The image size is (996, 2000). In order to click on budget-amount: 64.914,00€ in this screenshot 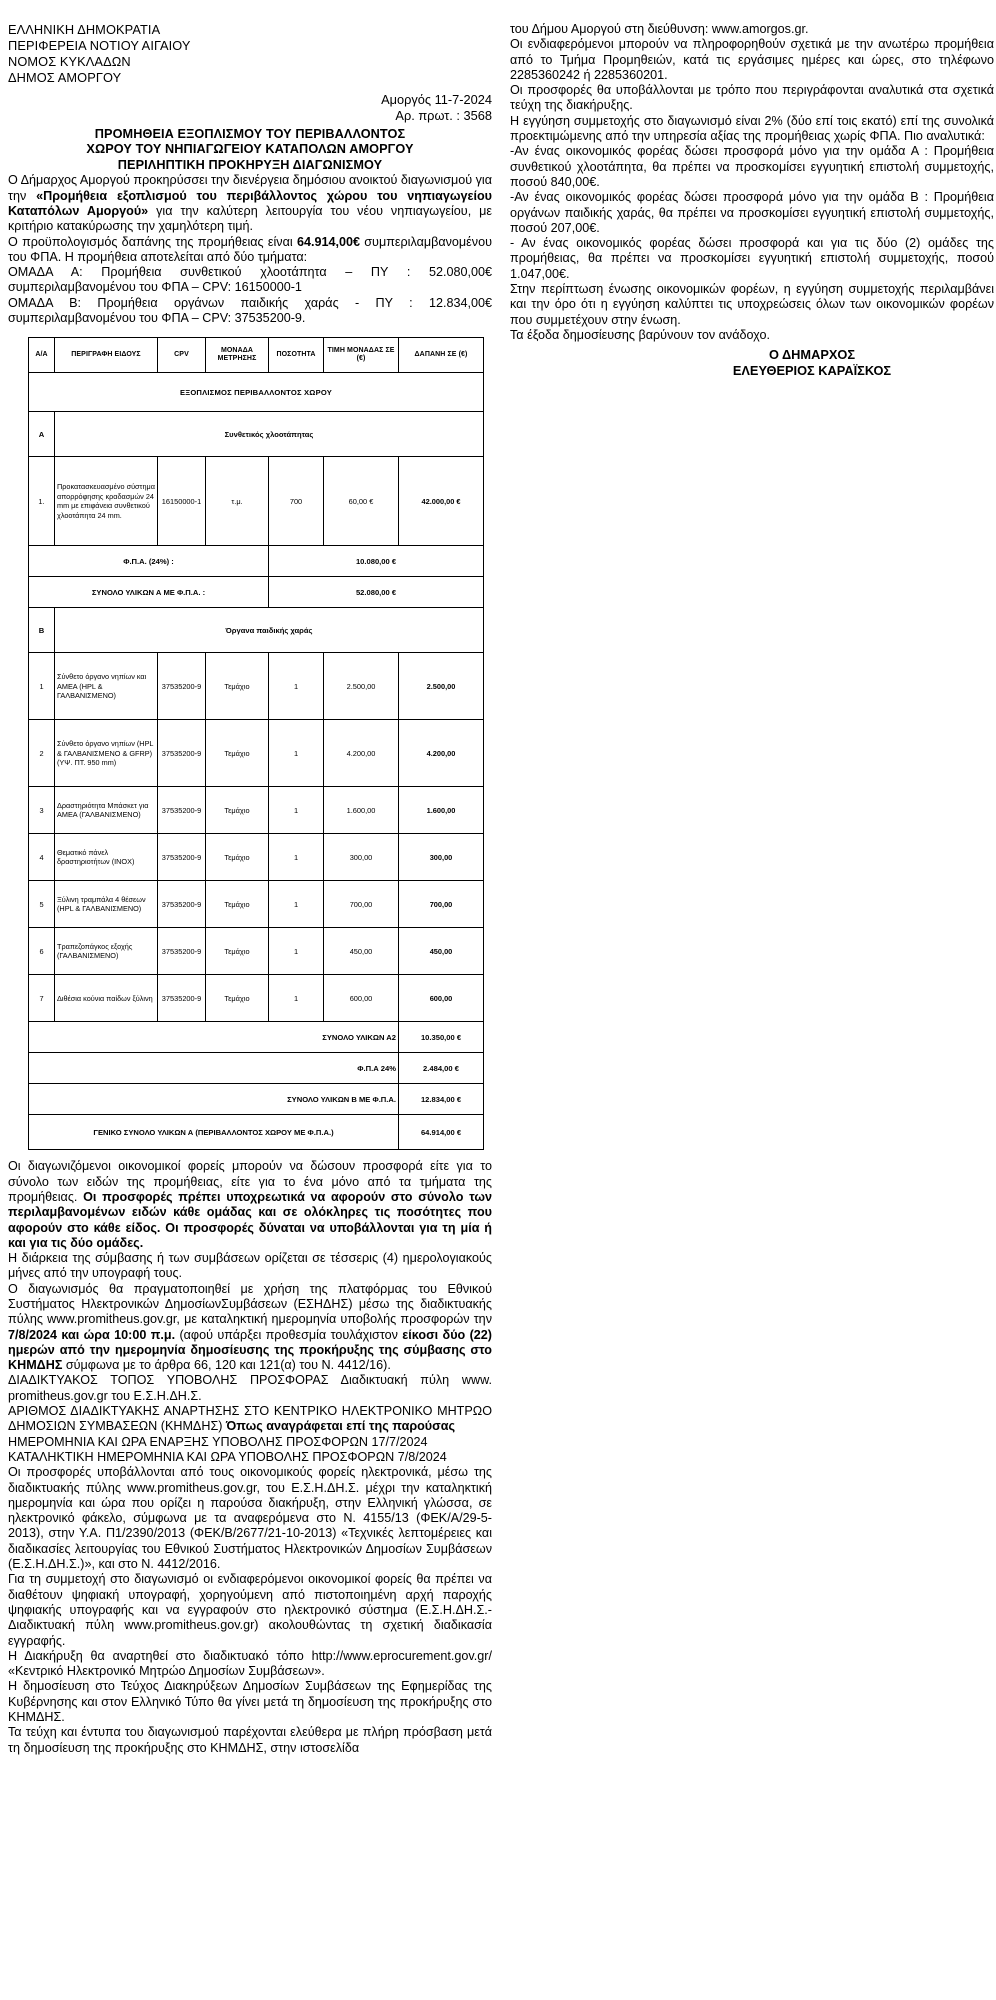, I will do `click(328, 241)`.